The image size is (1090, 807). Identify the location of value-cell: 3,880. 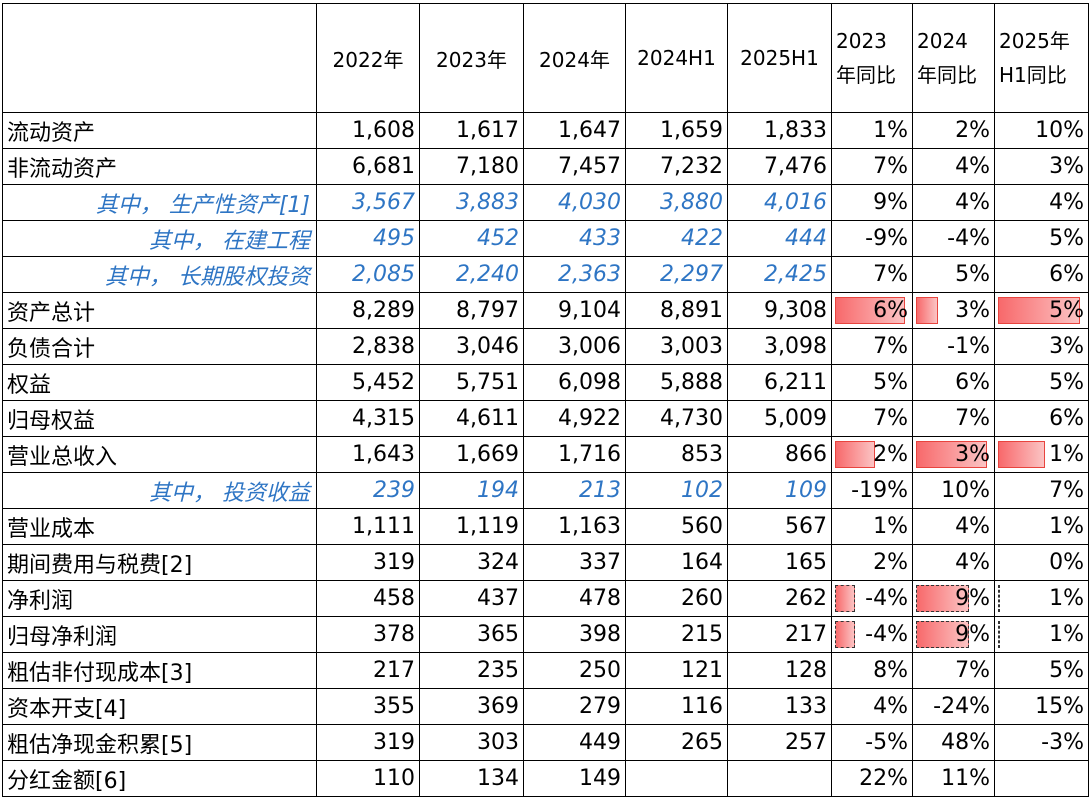
(676, 202).